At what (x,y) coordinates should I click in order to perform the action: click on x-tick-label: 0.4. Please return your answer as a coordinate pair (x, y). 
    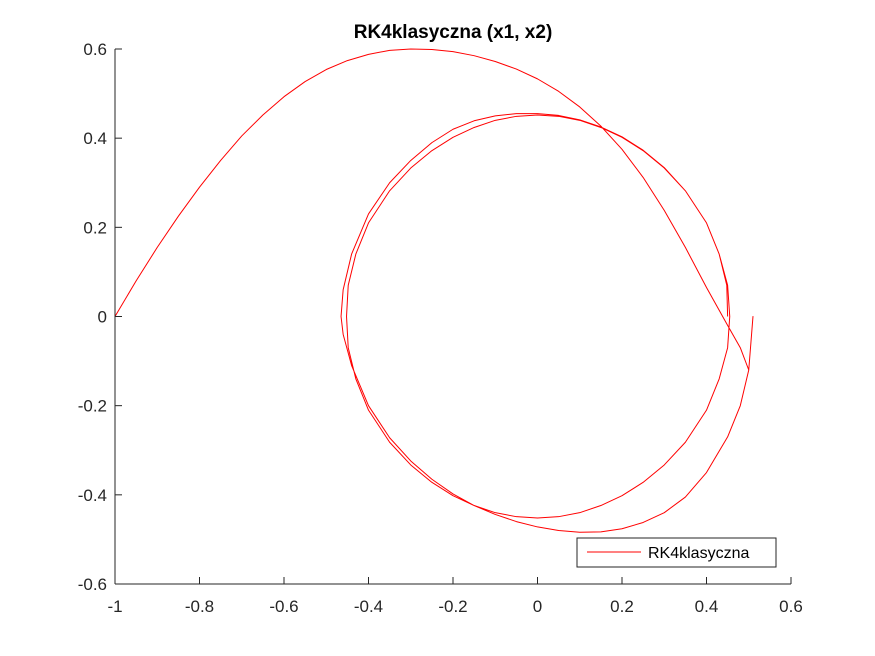
    Looking at the image, I should click on (707, 606).